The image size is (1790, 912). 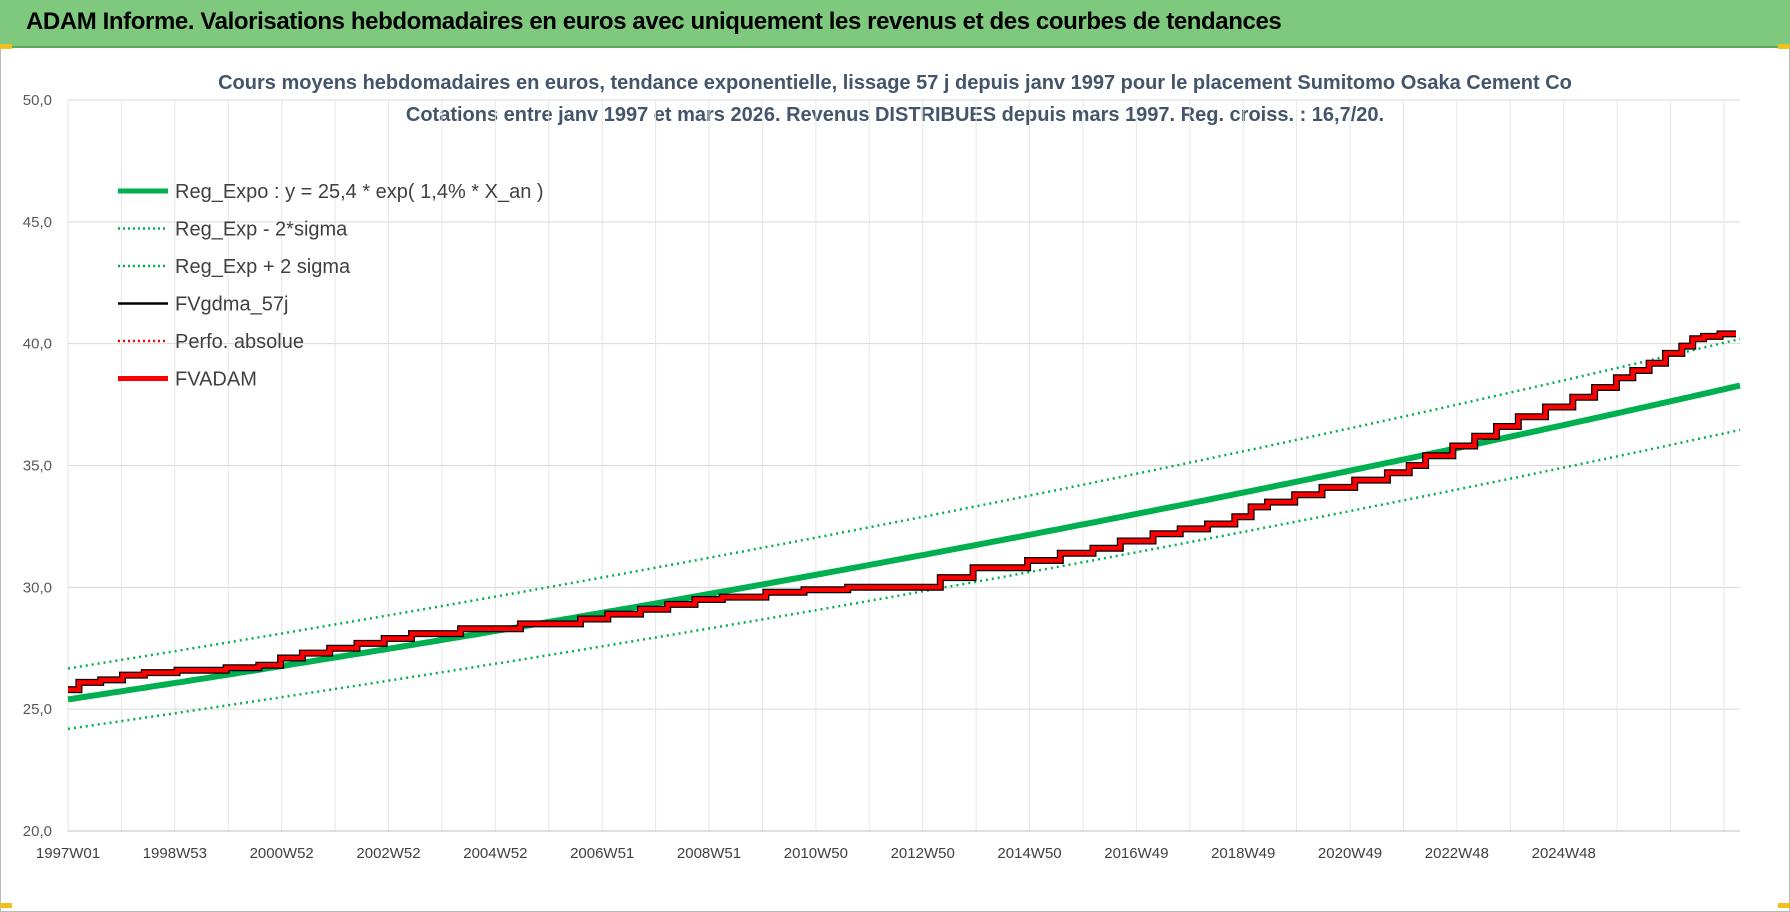 I want to click on y-axis: 20,0 25,0 30,0 35,0 40,0 45,0 50,0, so click(x=37, y=466).